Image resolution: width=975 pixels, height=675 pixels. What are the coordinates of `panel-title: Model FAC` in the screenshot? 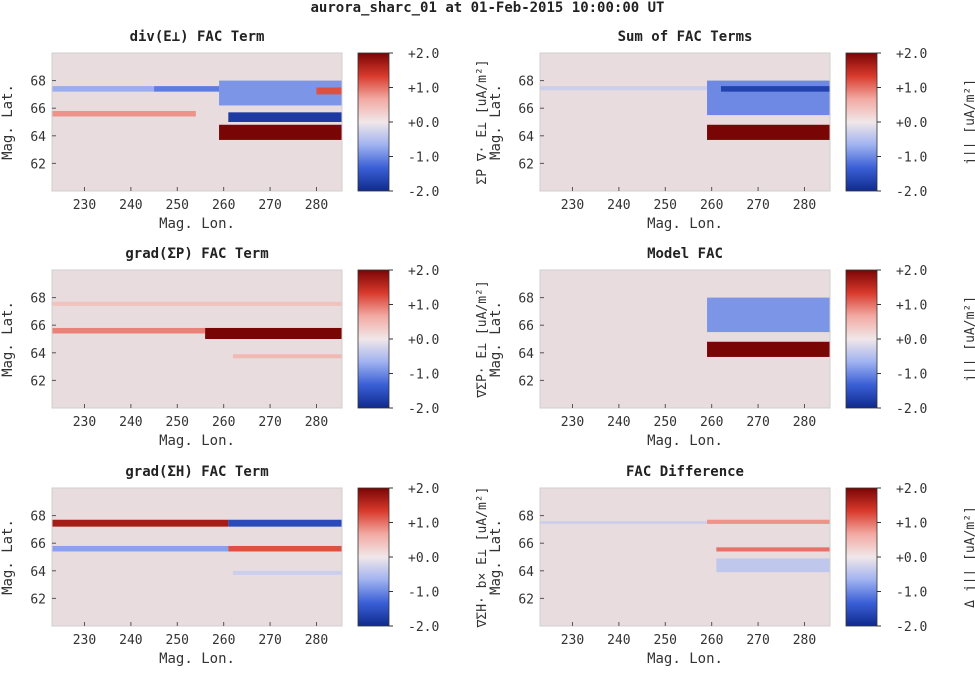 It's located at (685, 254).